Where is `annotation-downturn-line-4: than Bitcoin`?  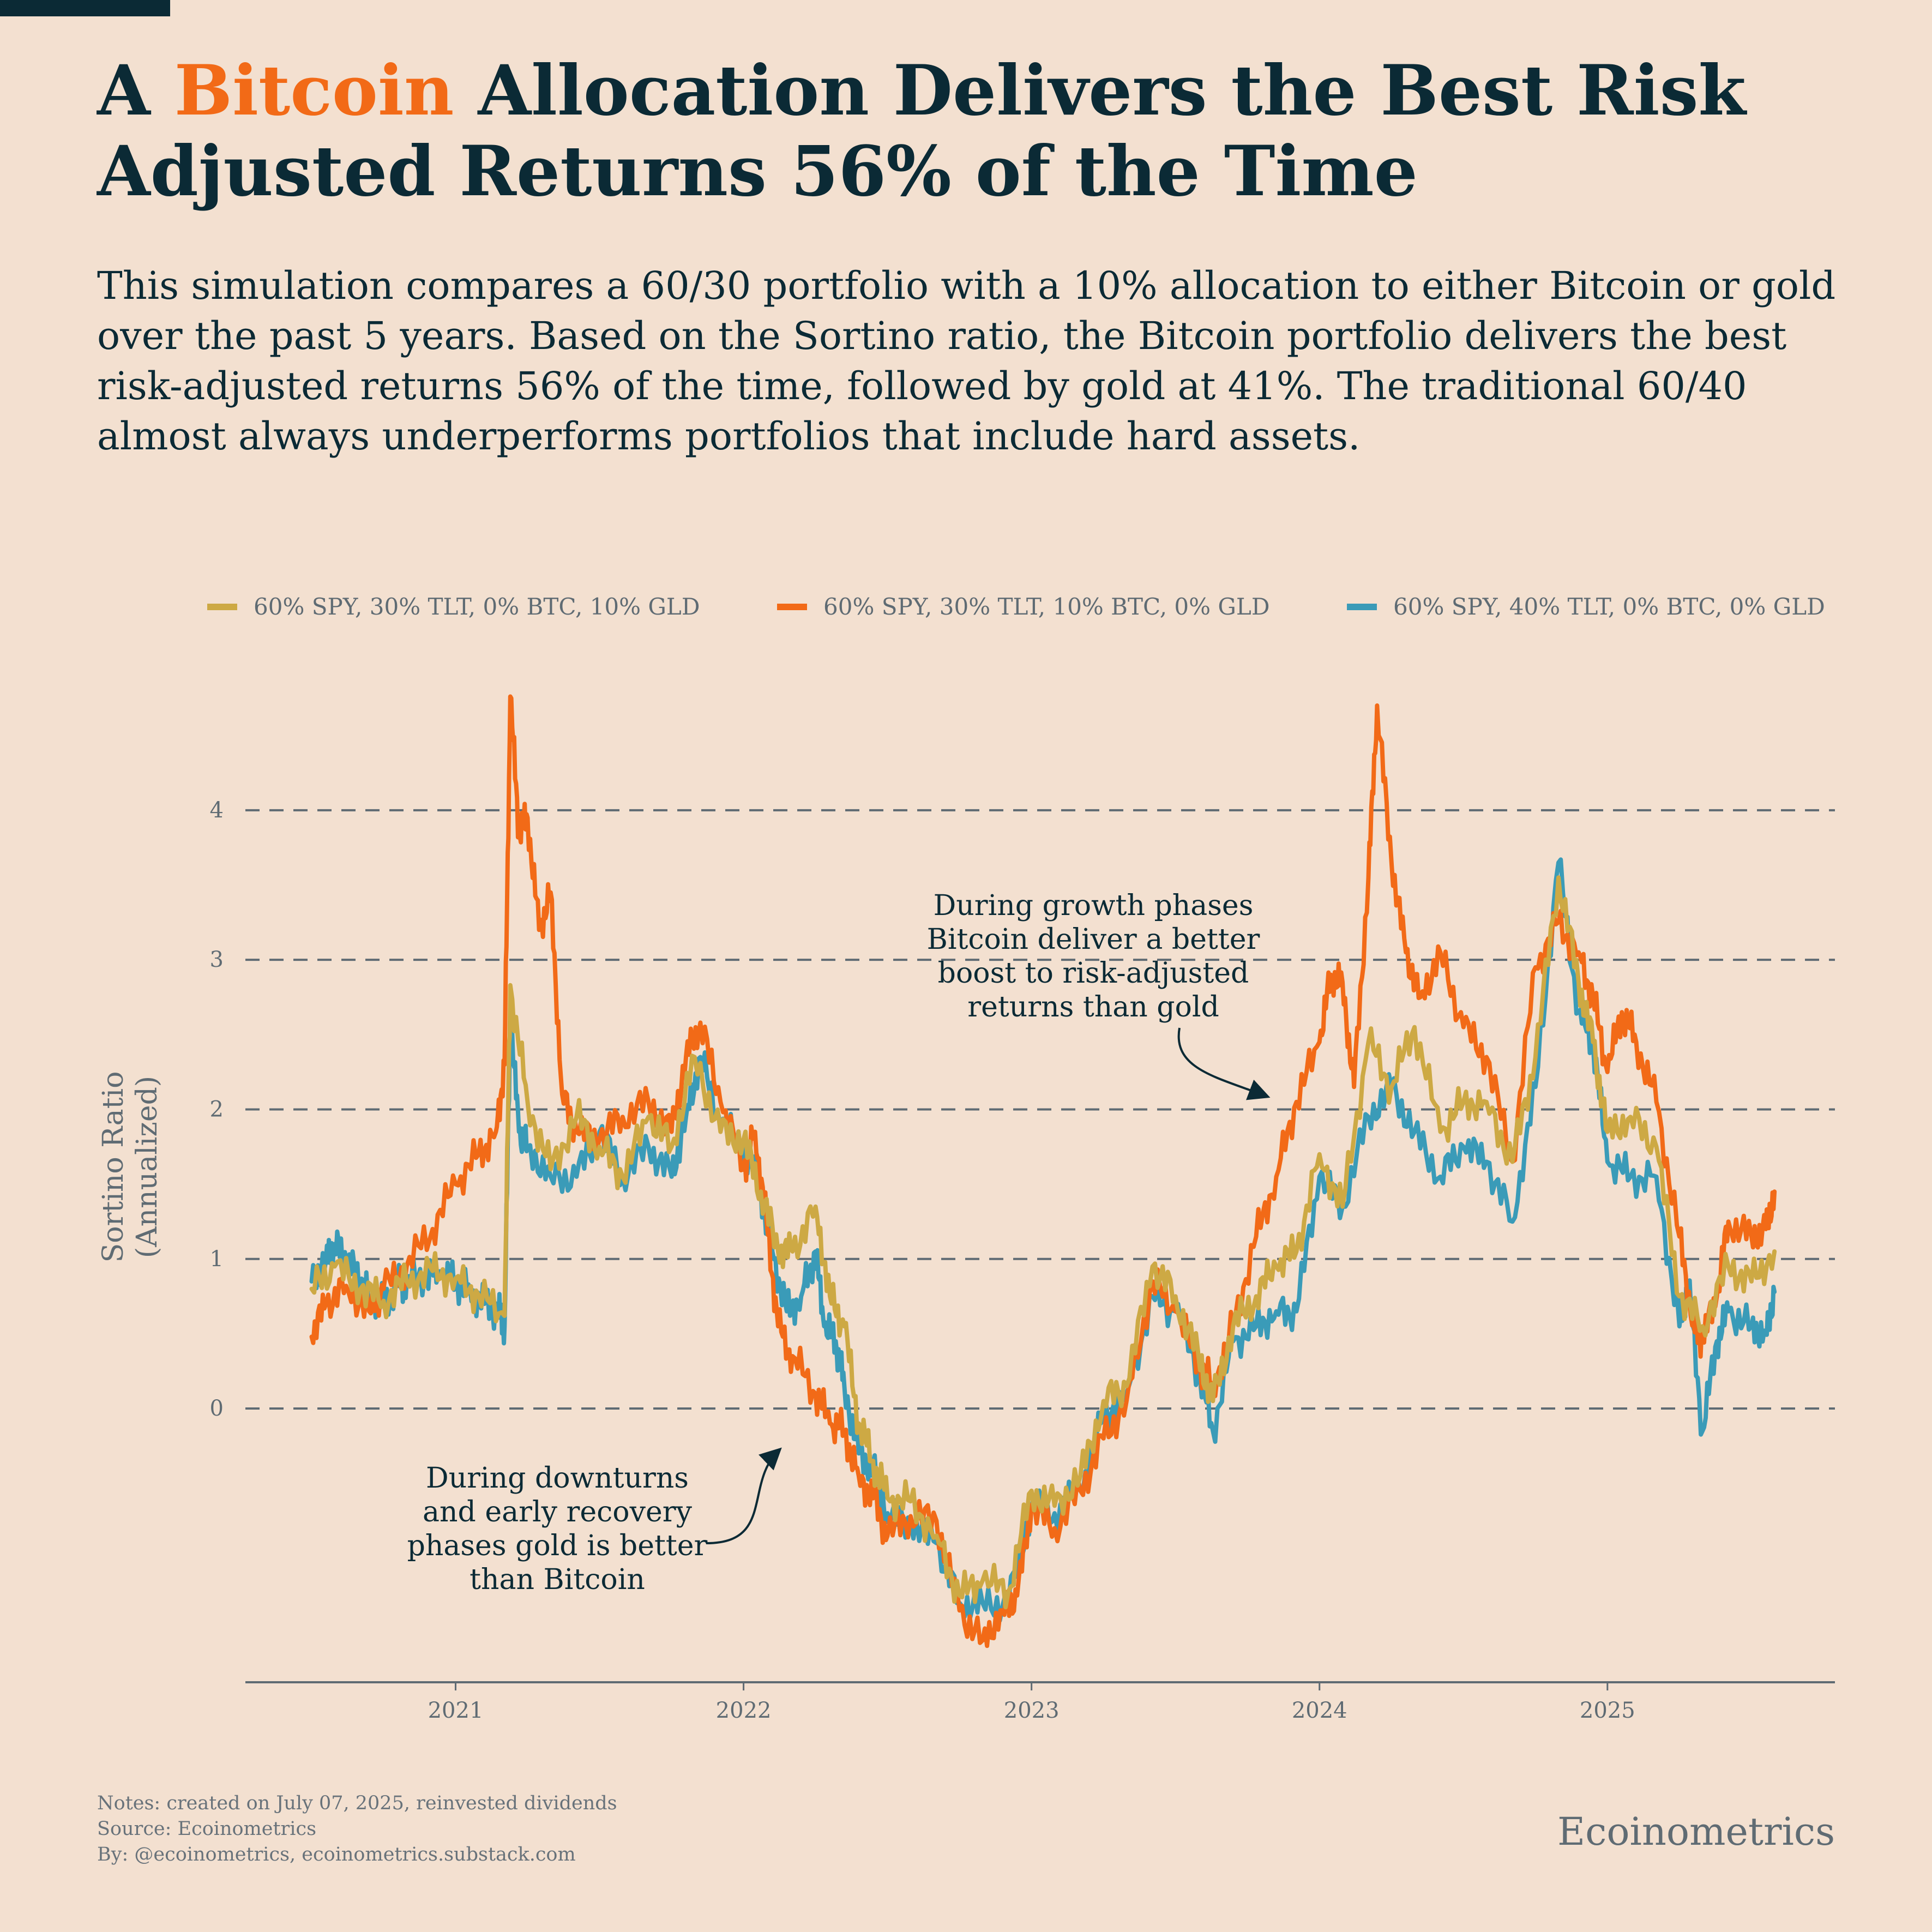 annotation-downturn-line-4: than Bitcoin is located at coordinates (557, 1579).